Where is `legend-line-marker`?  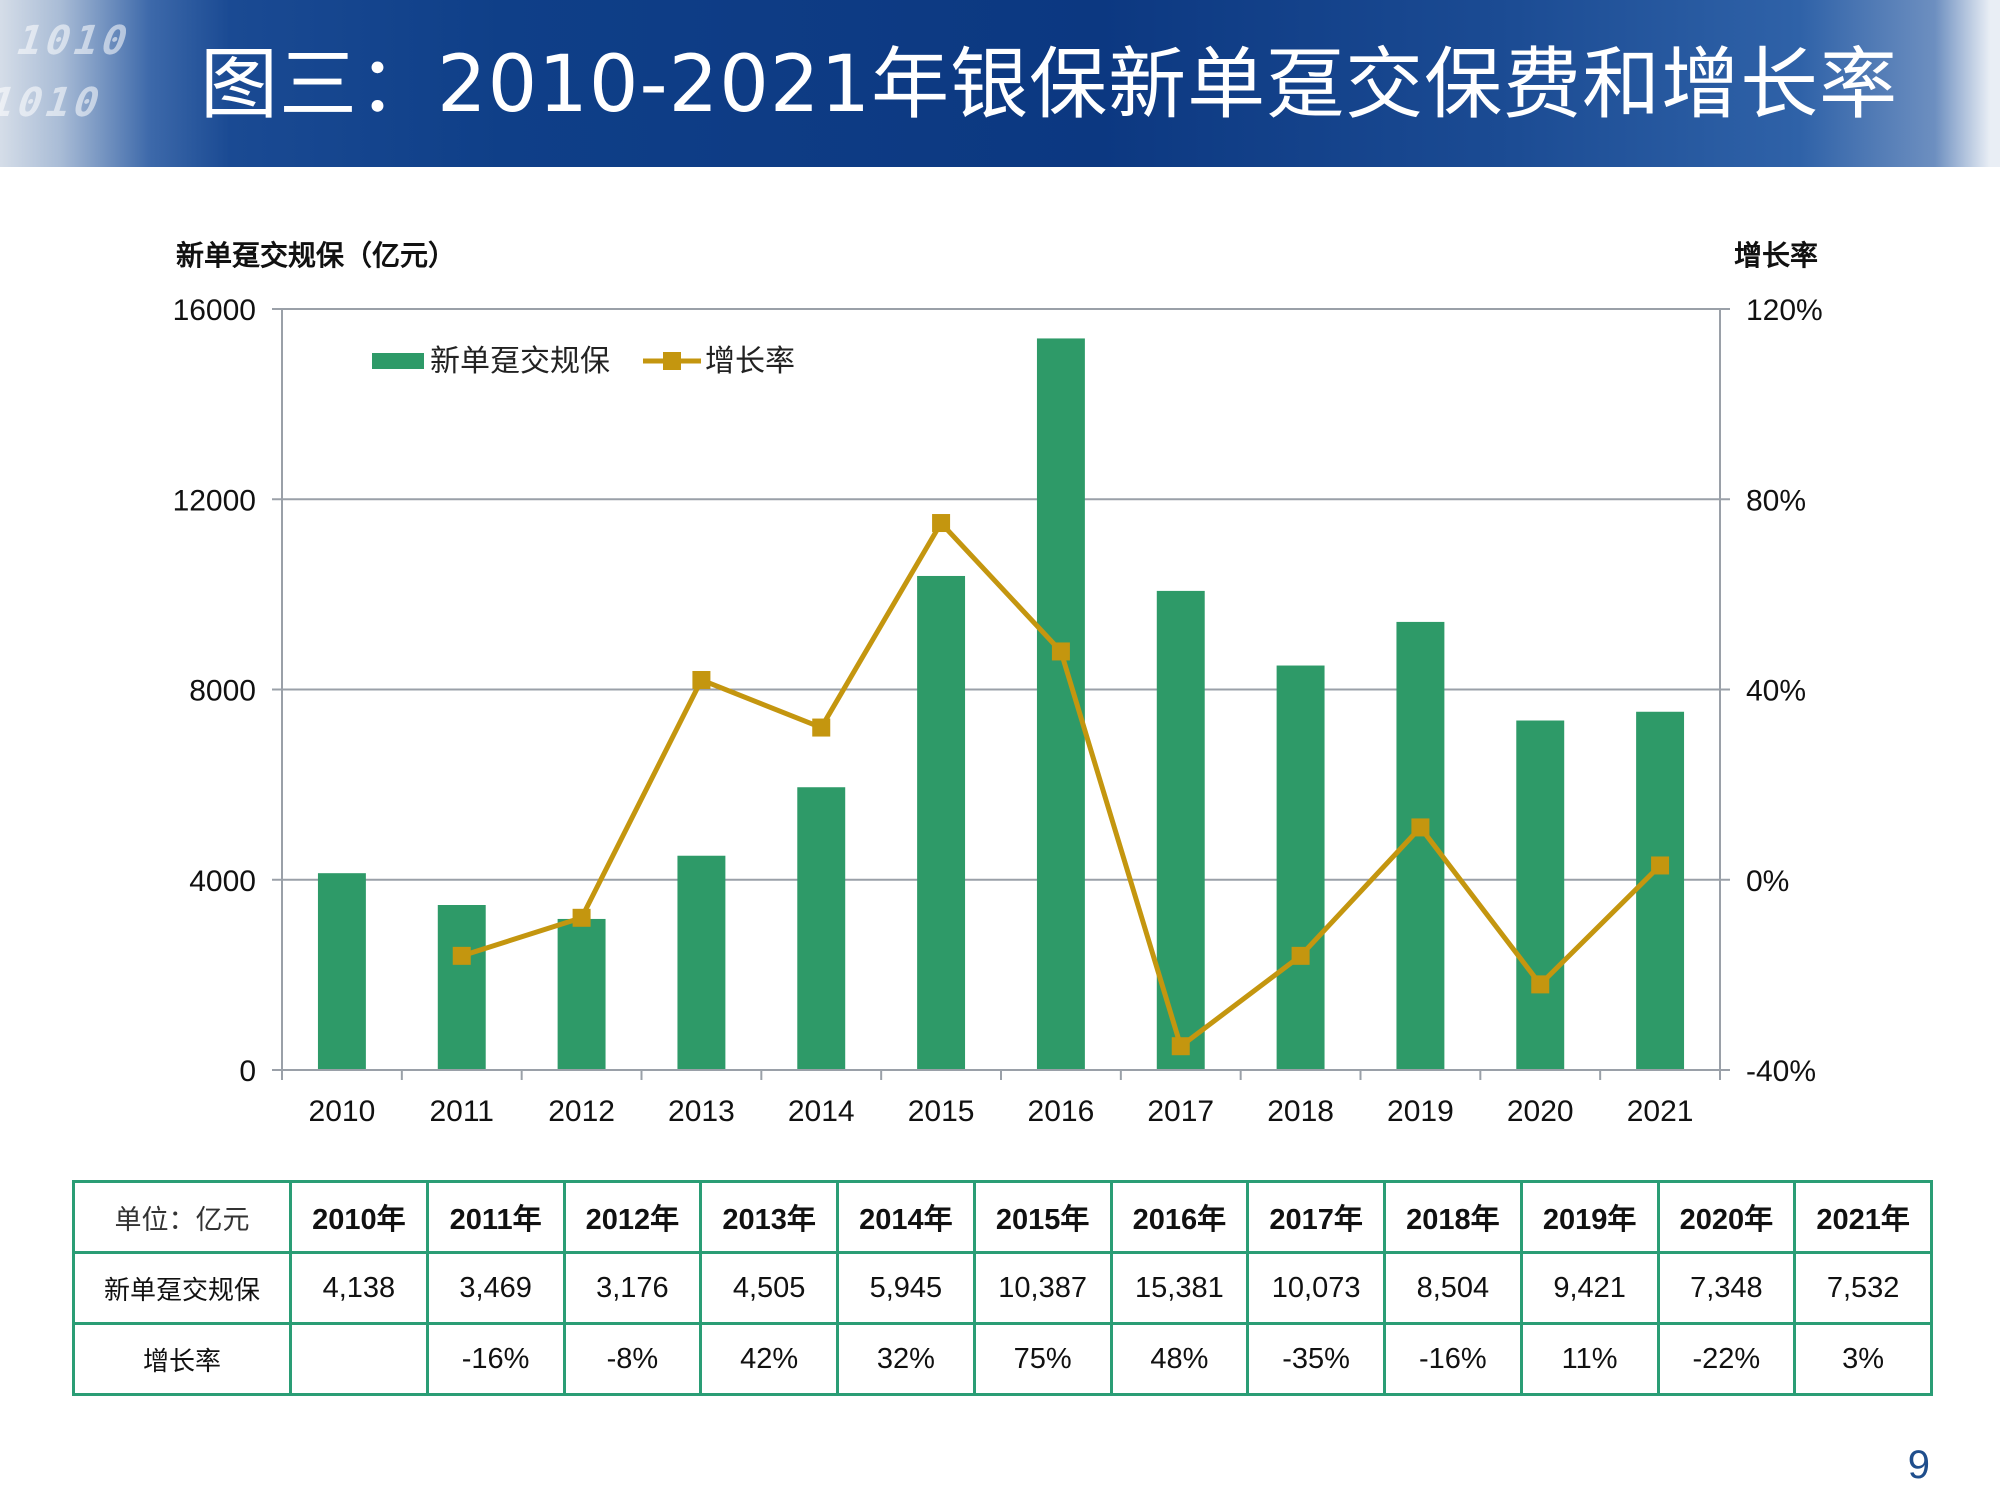
legend-line-marker is located at coordinates (672, 361).